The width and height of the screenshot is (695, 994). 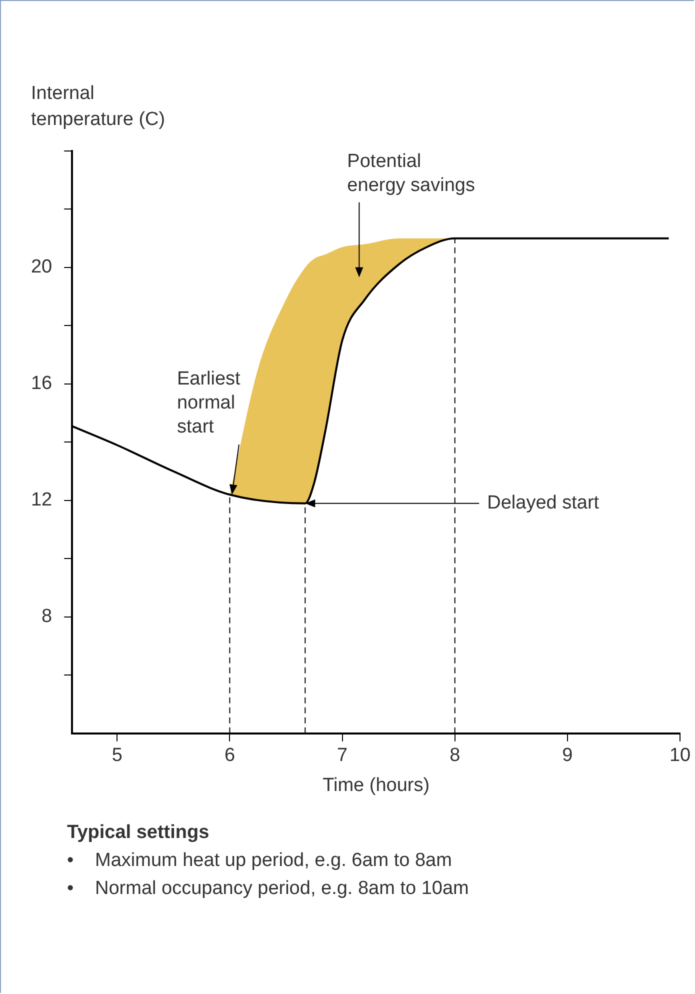 What do you see at coordinates (259, 861) in the screenshot?
I see `text: • Maximum heat up period, e.g. 6am to 8am` at bounding box center [259, 861].